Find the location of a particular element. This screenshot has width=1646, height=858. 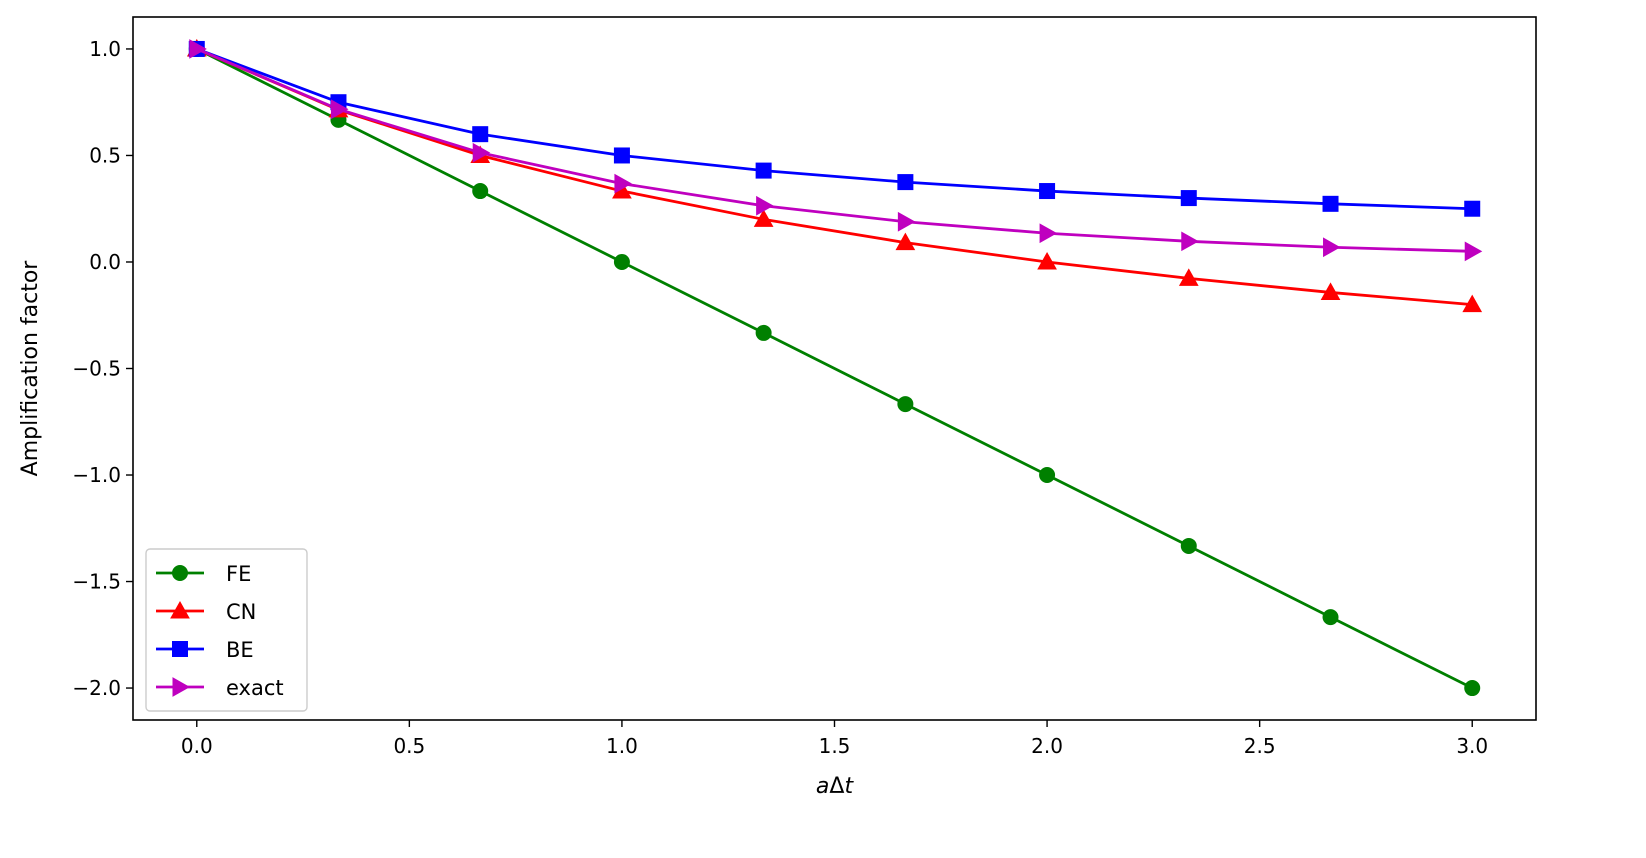

x-tick-label: 0.0 is located at coordinates (197, 746).